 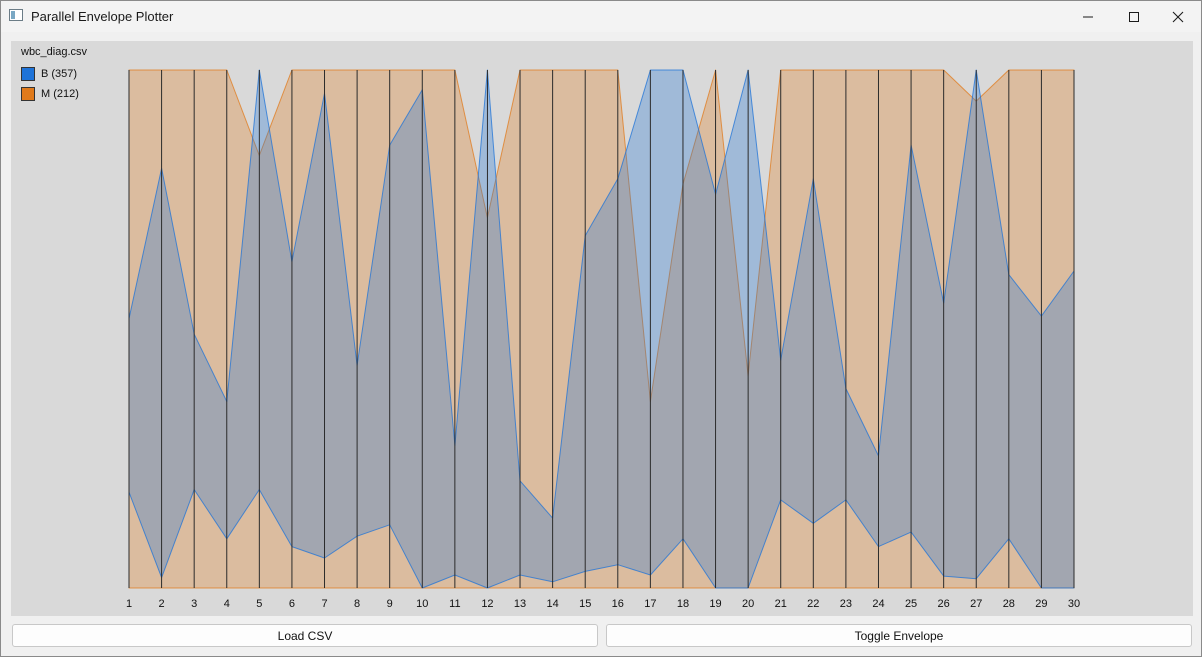 I want to click on minimize-icon, so click(x=1088, y=16).